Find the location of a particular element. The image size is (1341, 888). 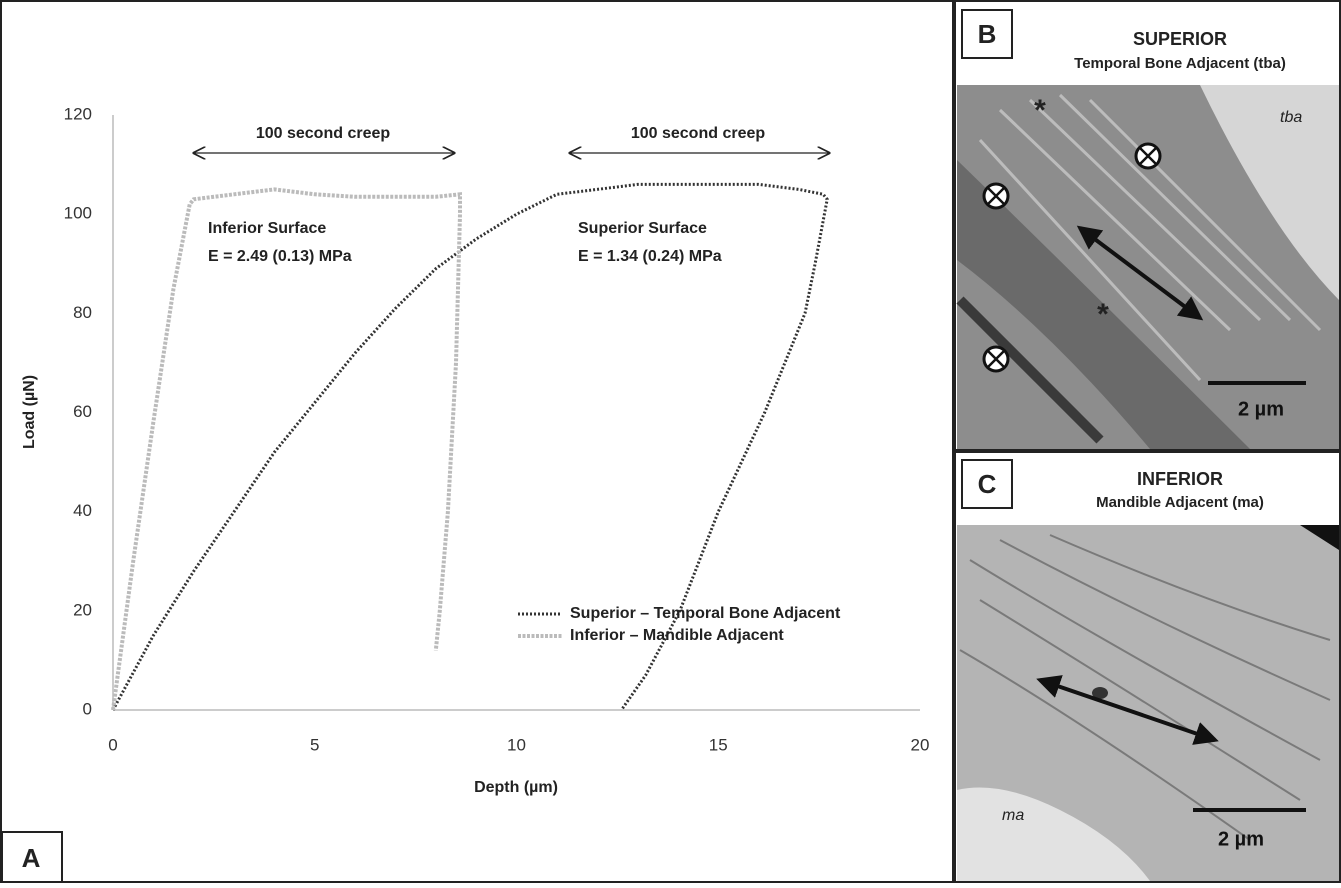

panel-label: A is located at coordinates (31, 858).